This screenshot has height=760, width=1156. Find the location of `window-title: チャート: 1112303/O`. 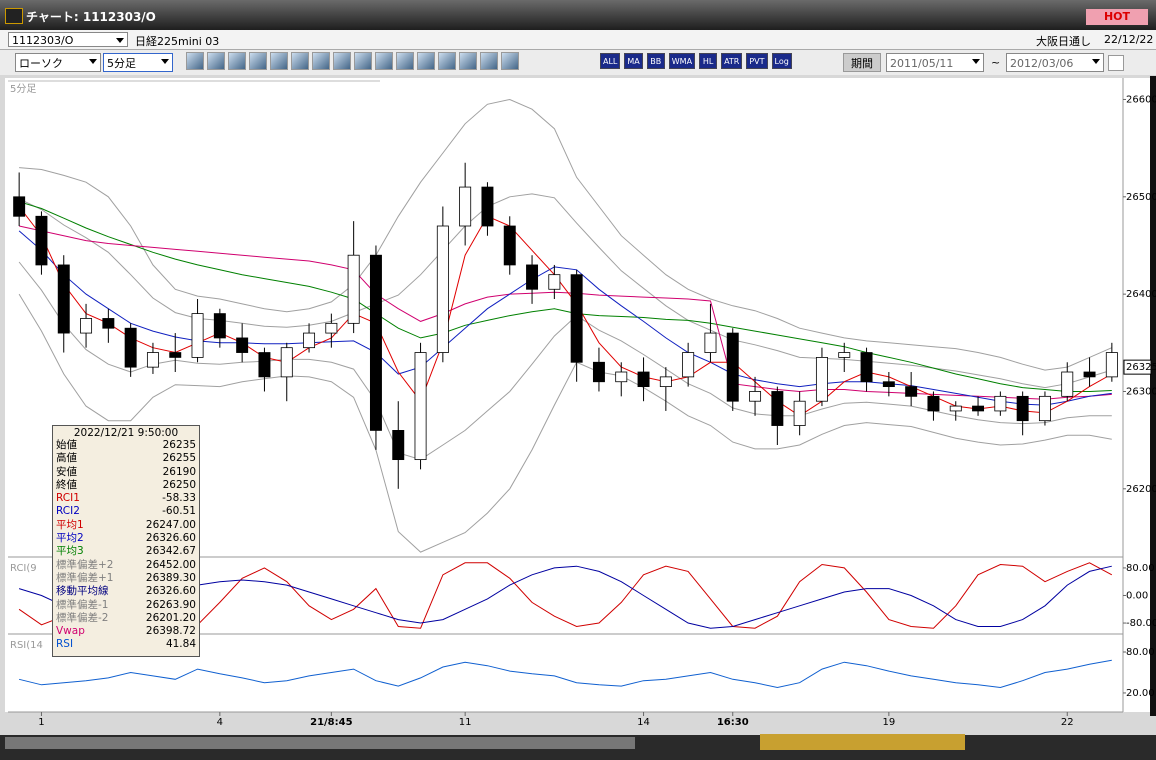

window-title: チャート: 1112303/O is located at coordinates (91, 17).